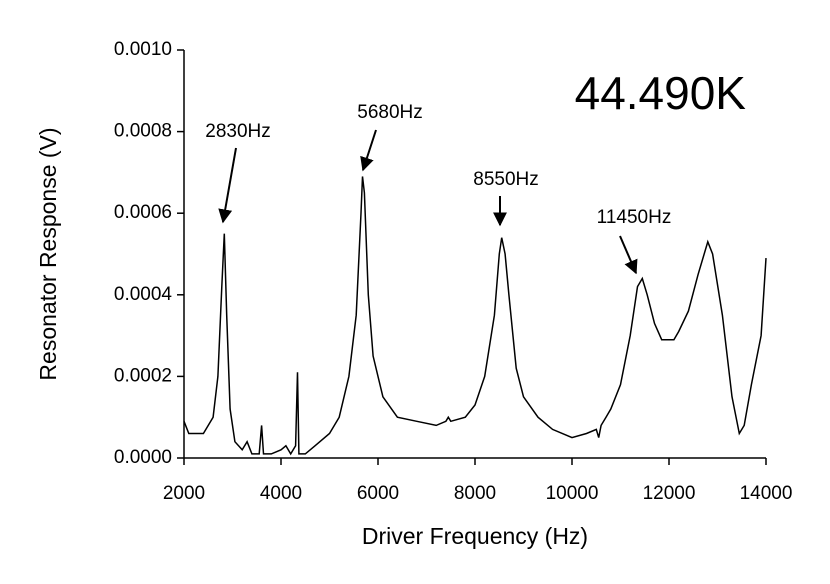 This screenshot has width=830, height=584. I want to click on y-tick-label: 0.0006, so click(143, 212).